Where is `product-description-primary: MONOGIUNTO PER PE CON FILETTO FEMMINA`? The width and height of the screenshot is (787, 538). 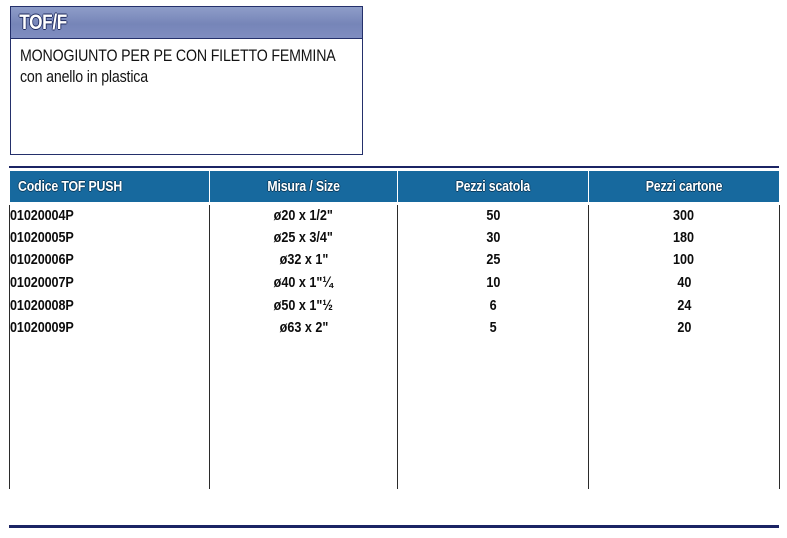
product-description-primary: MONOGIUNTO PER PE CON FILETTO FEMMINA is located at coordinates (178, 56).